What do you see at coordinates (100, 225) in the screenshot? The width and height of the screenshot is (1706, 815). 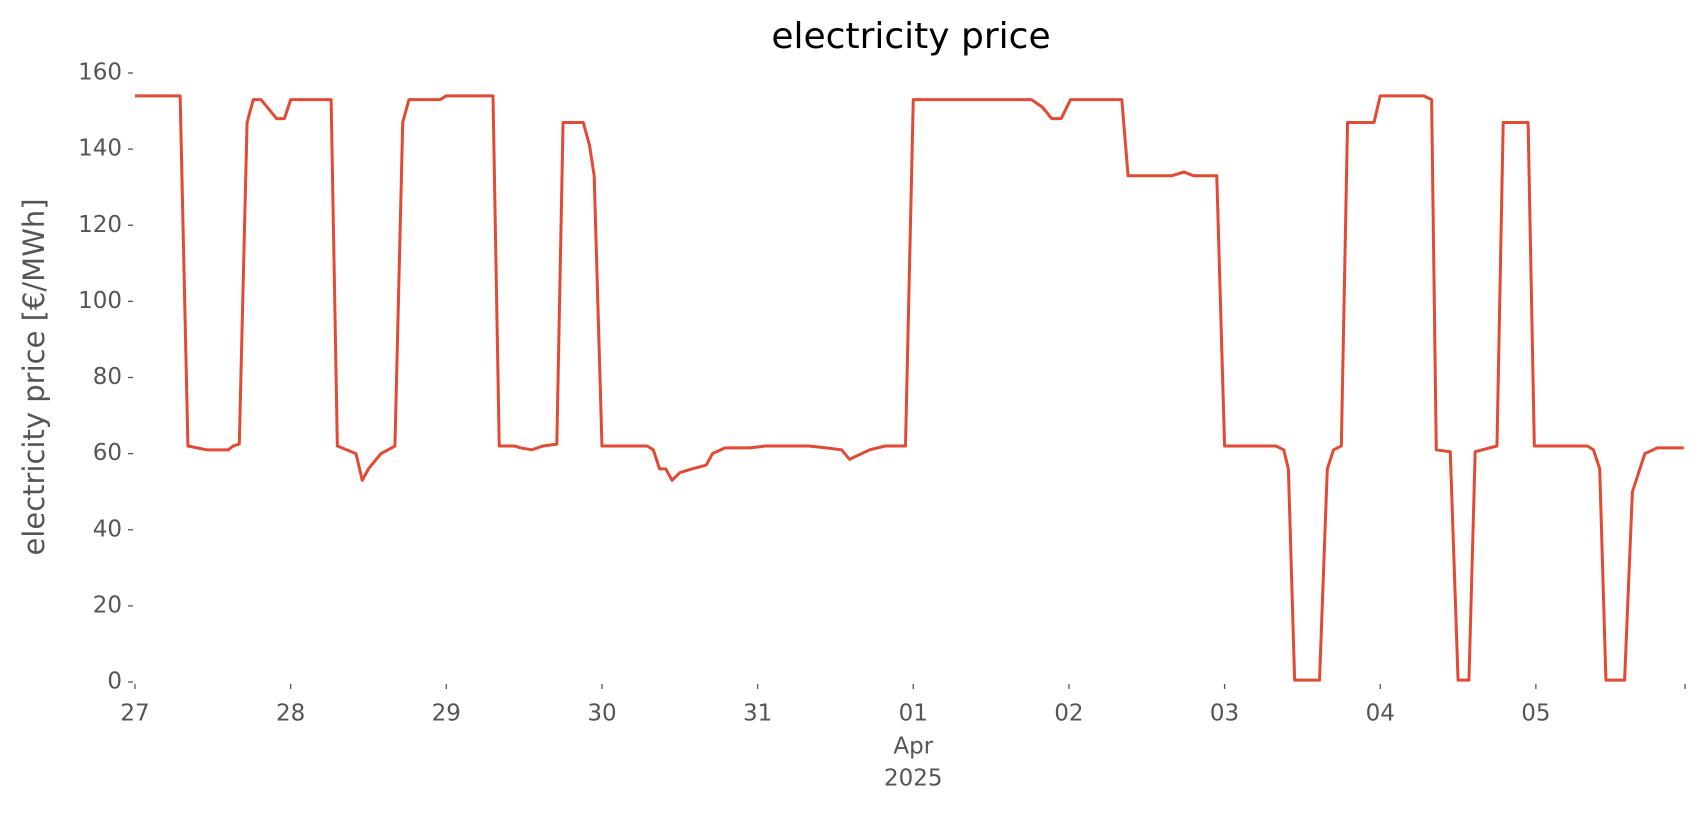 I see `y-tick-label: 120` at bounding box center [100, 225].